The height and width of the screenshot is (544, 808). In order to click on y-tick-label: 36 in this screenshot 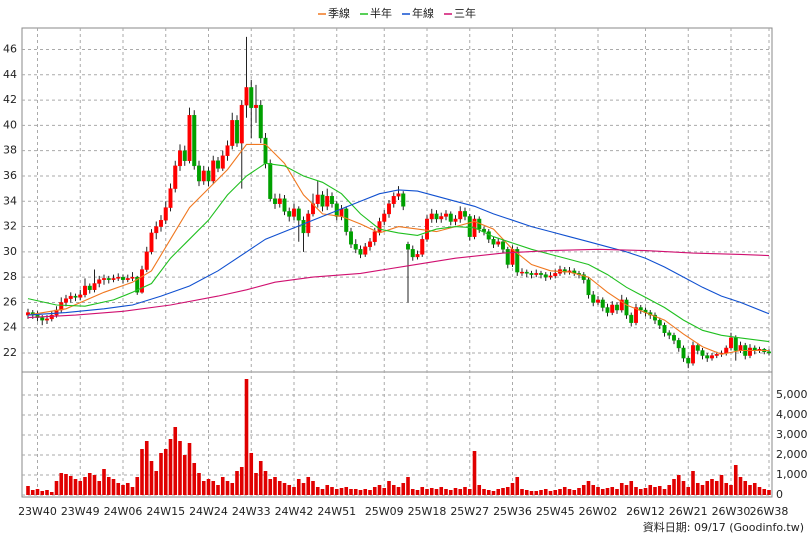, I will do `click(10, 175)`.